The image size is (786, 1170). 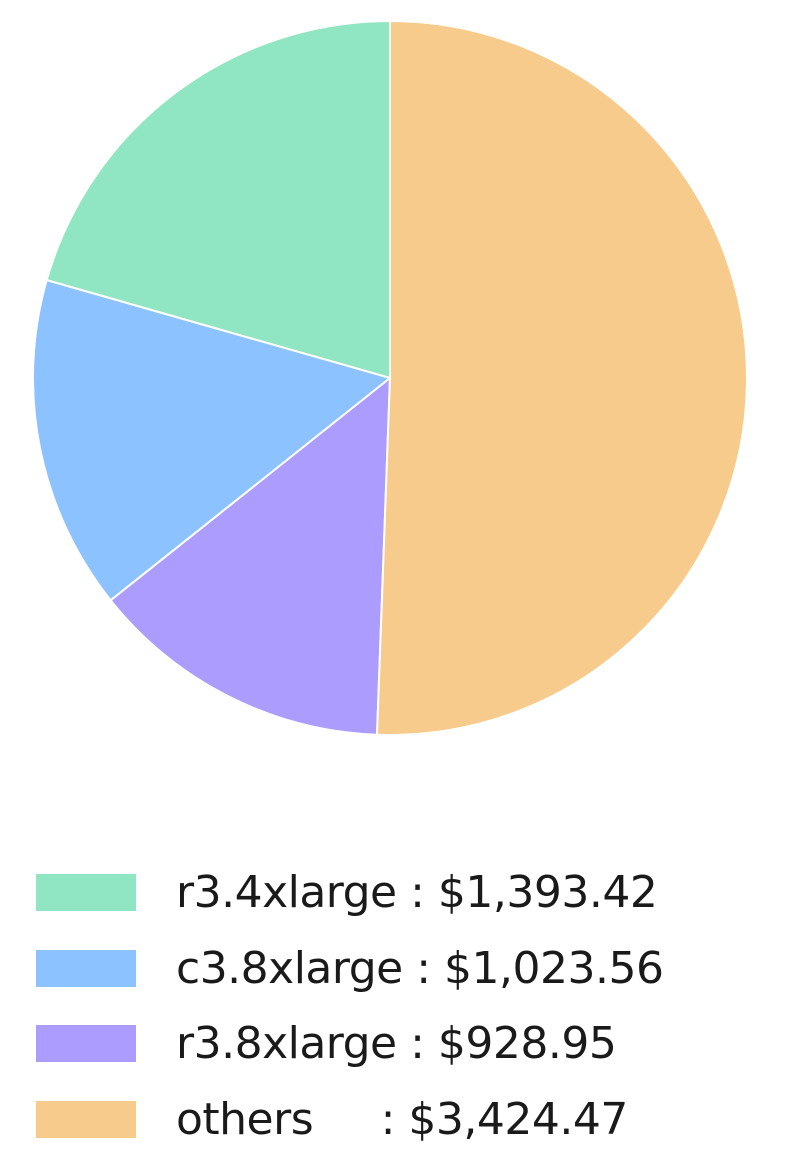 I want to click on legend-item-r3-8xlarge: r3.8xlarge : $928.95, so click(x=349, y=1044).